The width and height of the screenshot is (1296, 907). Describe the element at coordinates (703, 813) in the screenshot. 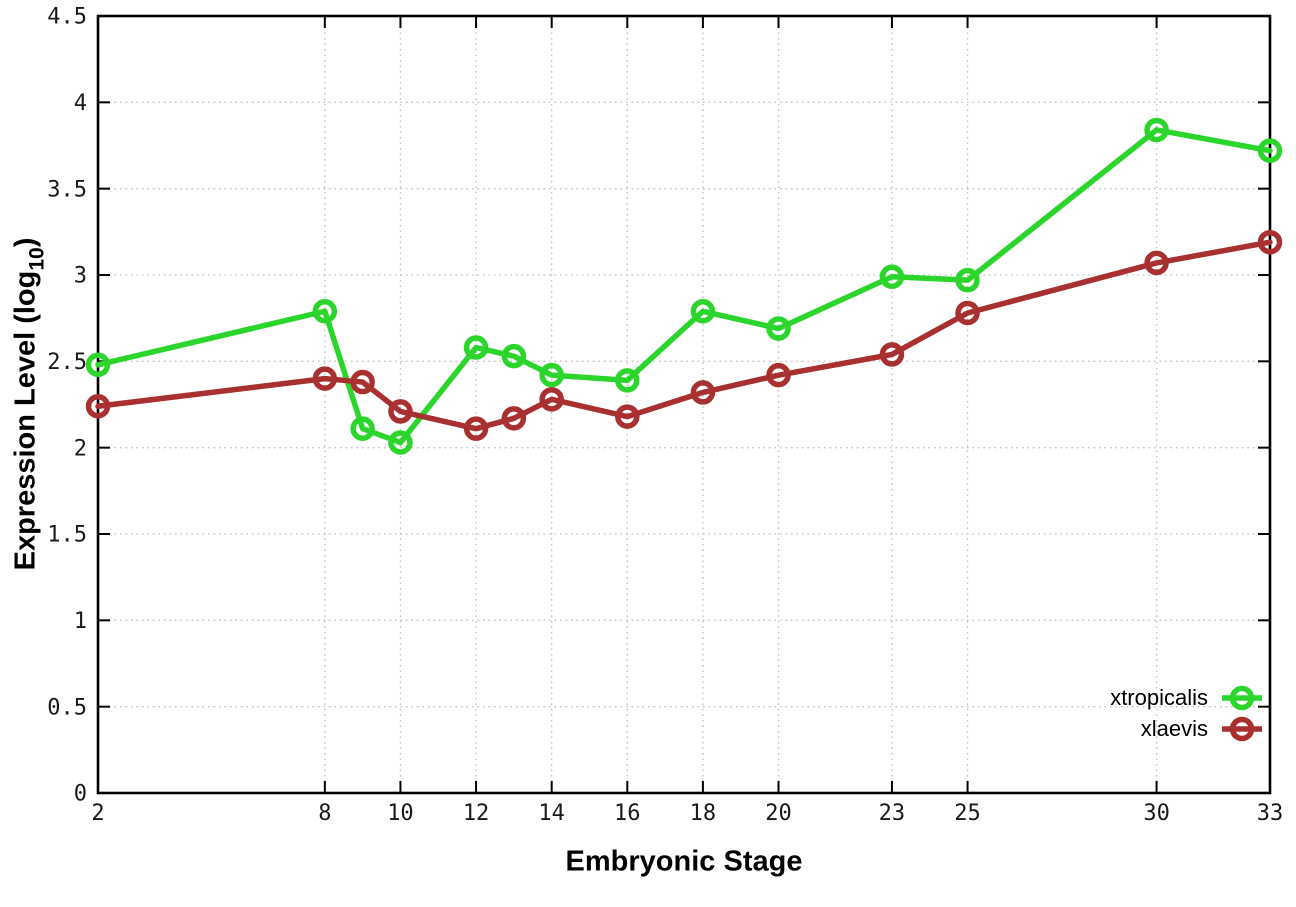

I see `x-tick-label: 18` at that location.